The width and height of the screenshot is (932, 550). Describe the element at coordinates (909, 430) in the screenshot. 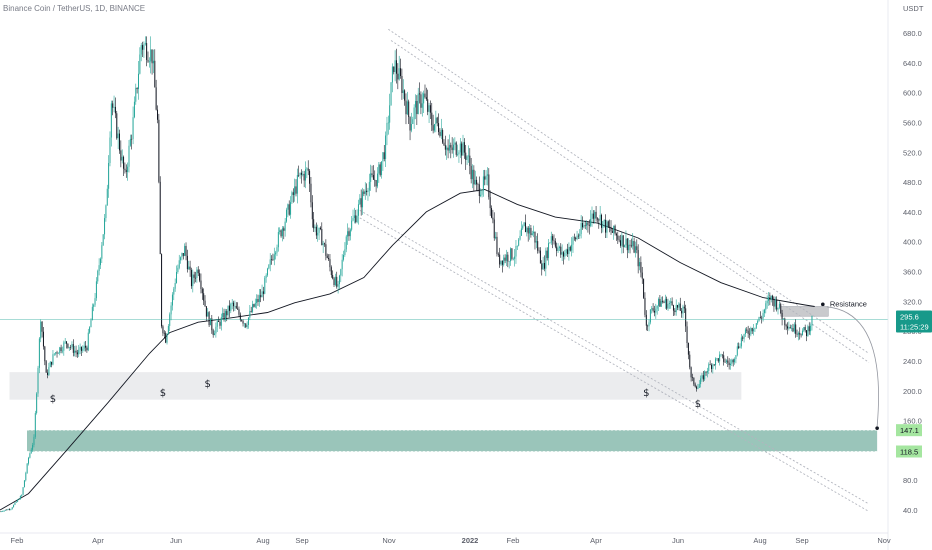

I see `price-level-badge` at that location.